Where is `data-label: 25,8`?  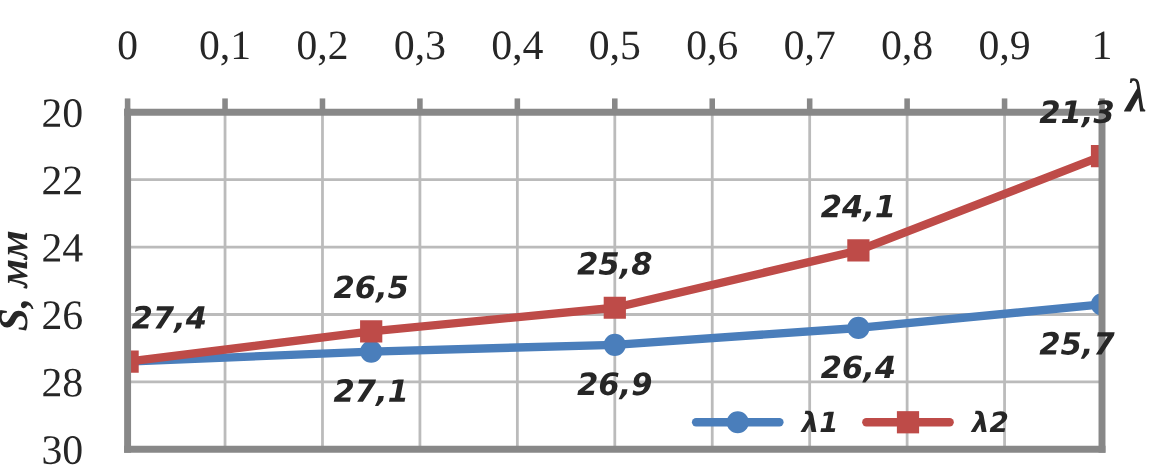
data-label: 25,8 is located at coordinates (614, 265).